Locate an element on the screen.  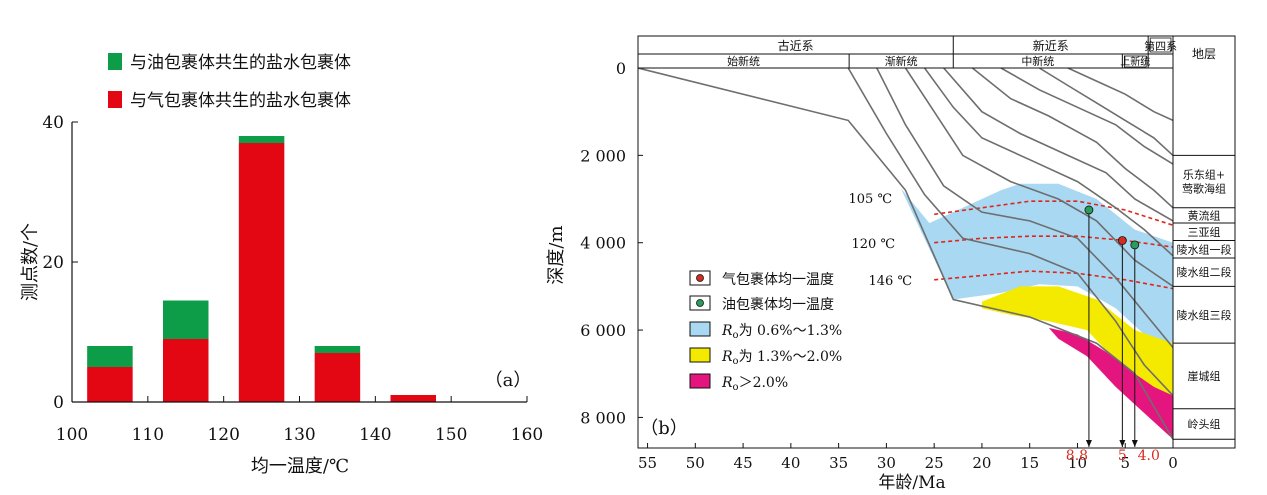
age-mark-1: 8.8 is located at coordinates (1077, 456).